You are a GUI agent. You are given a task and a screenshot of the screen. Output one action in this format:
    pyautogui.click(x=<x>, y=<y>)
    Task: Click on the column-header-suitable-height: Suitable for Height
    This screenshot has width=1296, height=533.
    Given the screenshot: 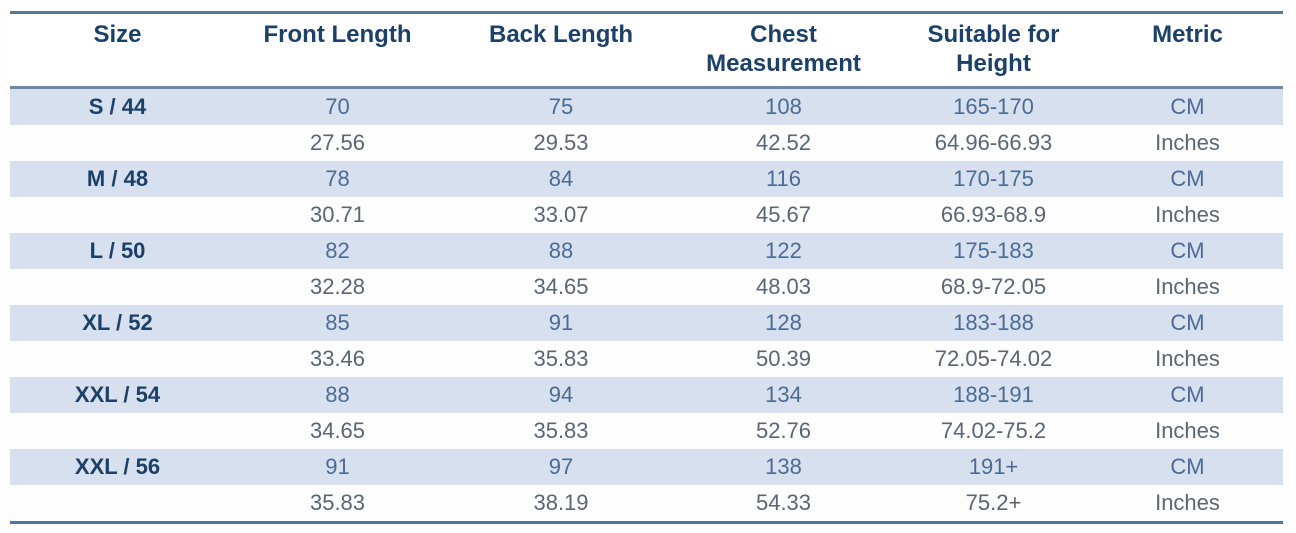 What is the action you would take?
    pyautogui.click(x=993, y=50)
    